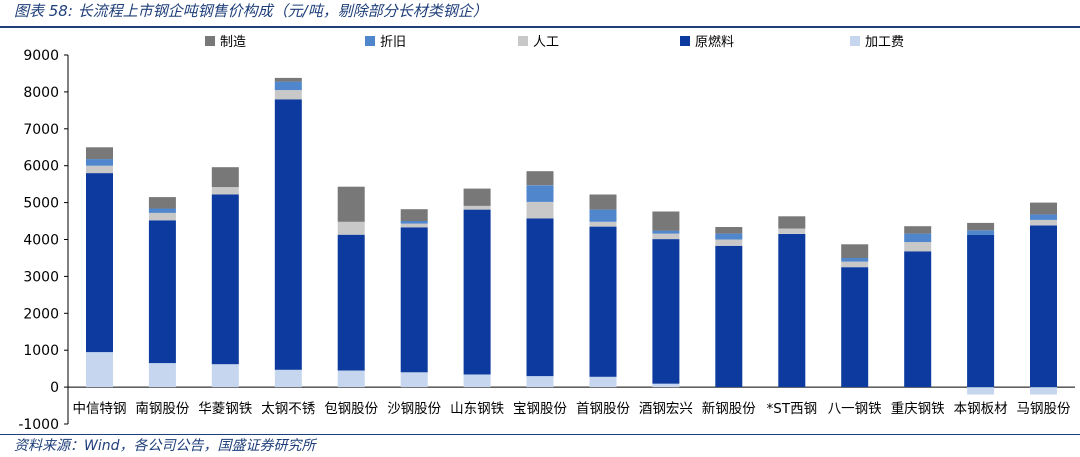 This screenshot has height=457, width=1080. Describe the element at coordinates (414, 409) in the screenshot. I see `x-category-label: 沙钢股份` at that location.